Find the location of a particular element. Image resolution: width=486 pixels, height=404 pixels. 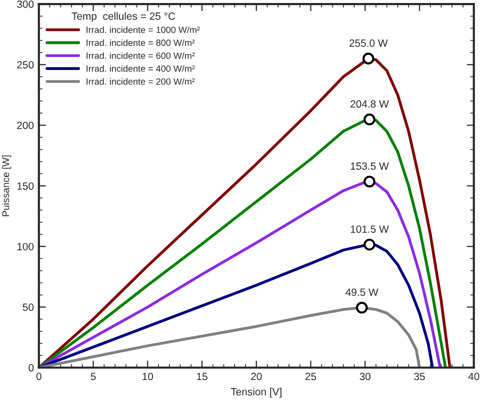

annotation: 101.5 W is located at coordinates (369, 229).